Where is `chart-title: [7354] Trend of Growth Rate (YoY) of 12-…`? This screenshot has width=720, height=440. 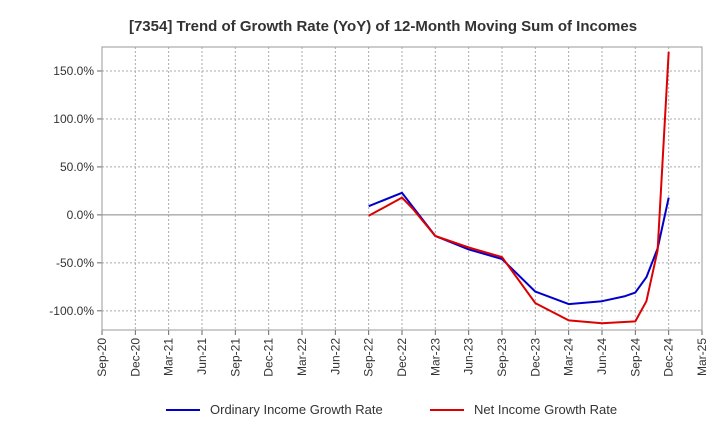
chart-title: [7354] Trend of Growth Rate (YoY) of 12-… is located at coordinates (383, 26).